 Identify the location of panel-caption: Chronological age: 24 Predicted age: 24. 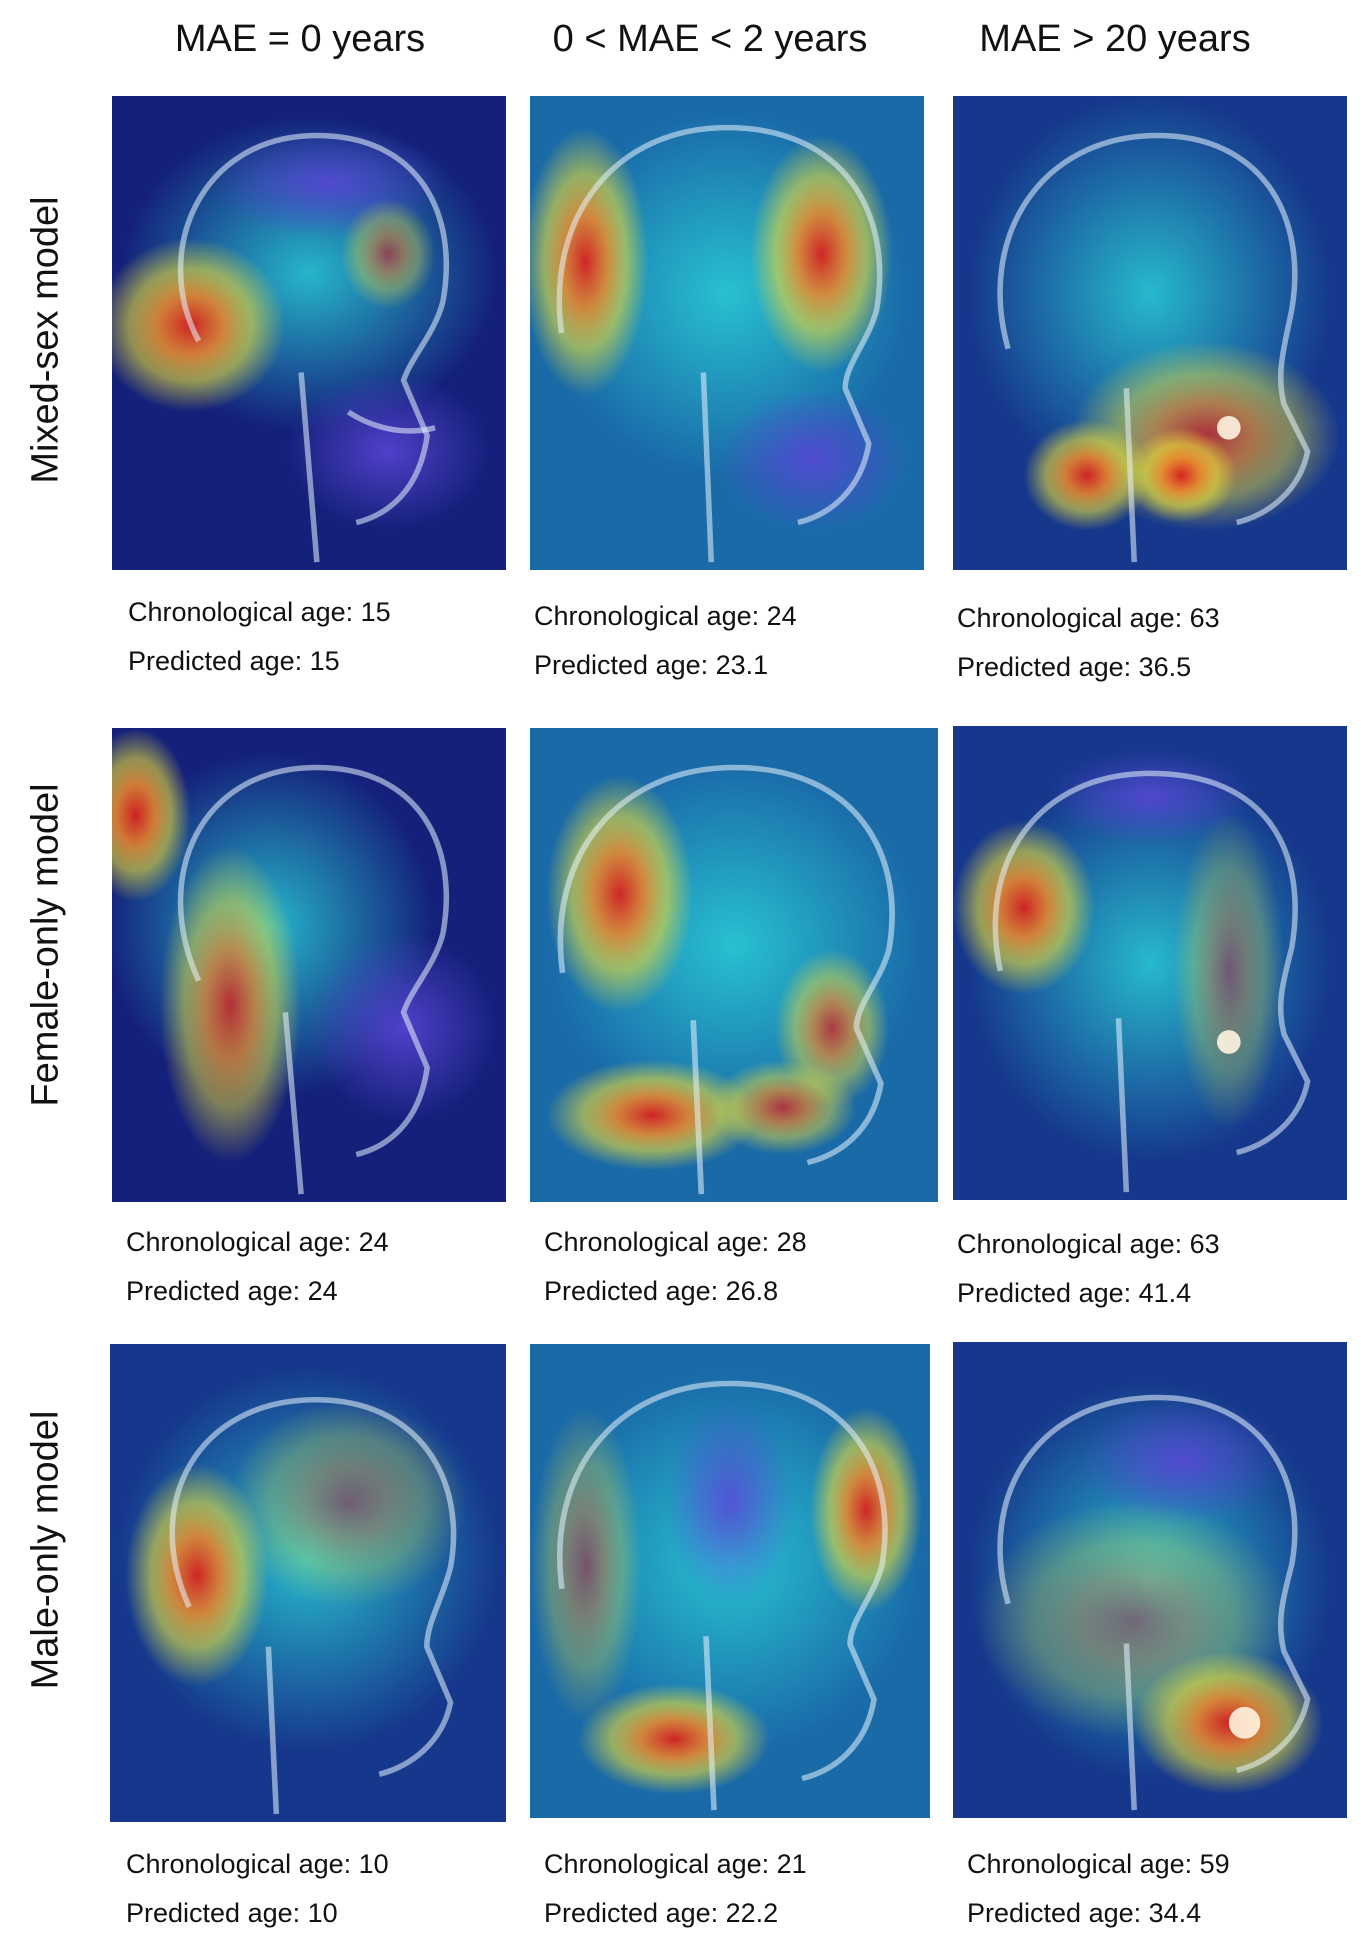
(257, 1267).